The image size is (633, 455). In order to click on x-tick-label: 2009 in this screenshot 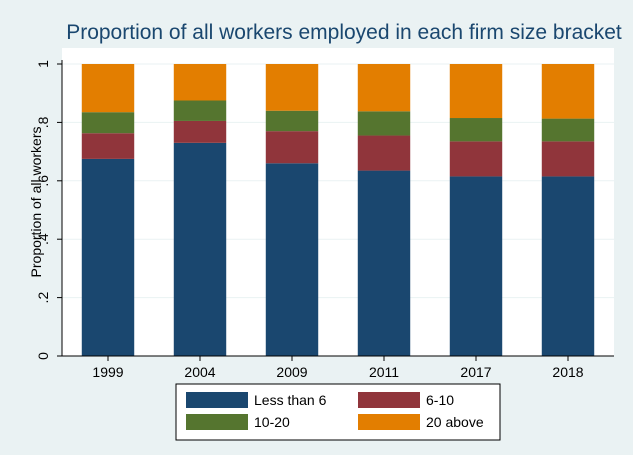, I will do `click(291, 372)`.